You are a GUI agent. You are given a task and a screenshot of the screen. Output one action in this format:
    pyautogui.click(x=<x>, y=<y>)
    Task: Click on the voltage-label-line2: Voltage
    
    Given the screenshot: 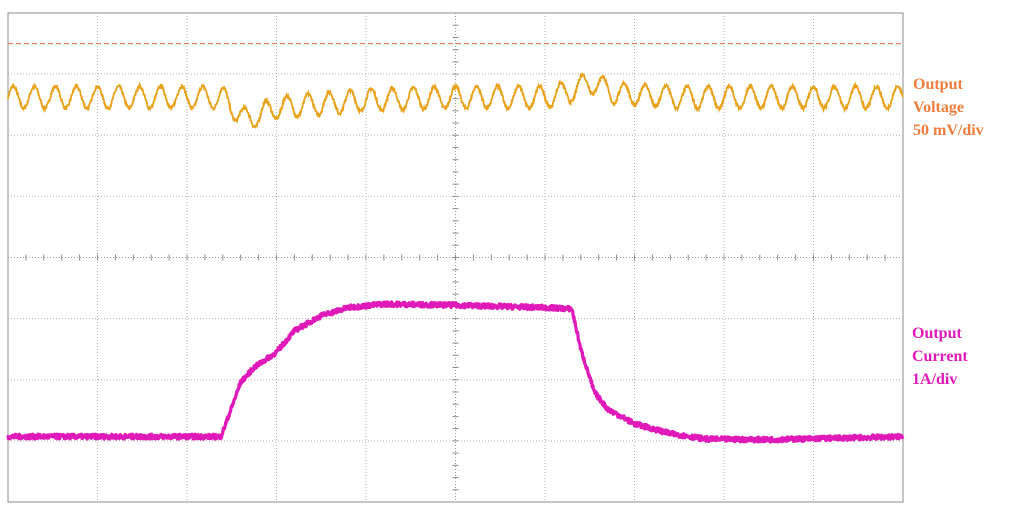 What is the action you would take?
    pyautogui.click(x=938, y=107)
    